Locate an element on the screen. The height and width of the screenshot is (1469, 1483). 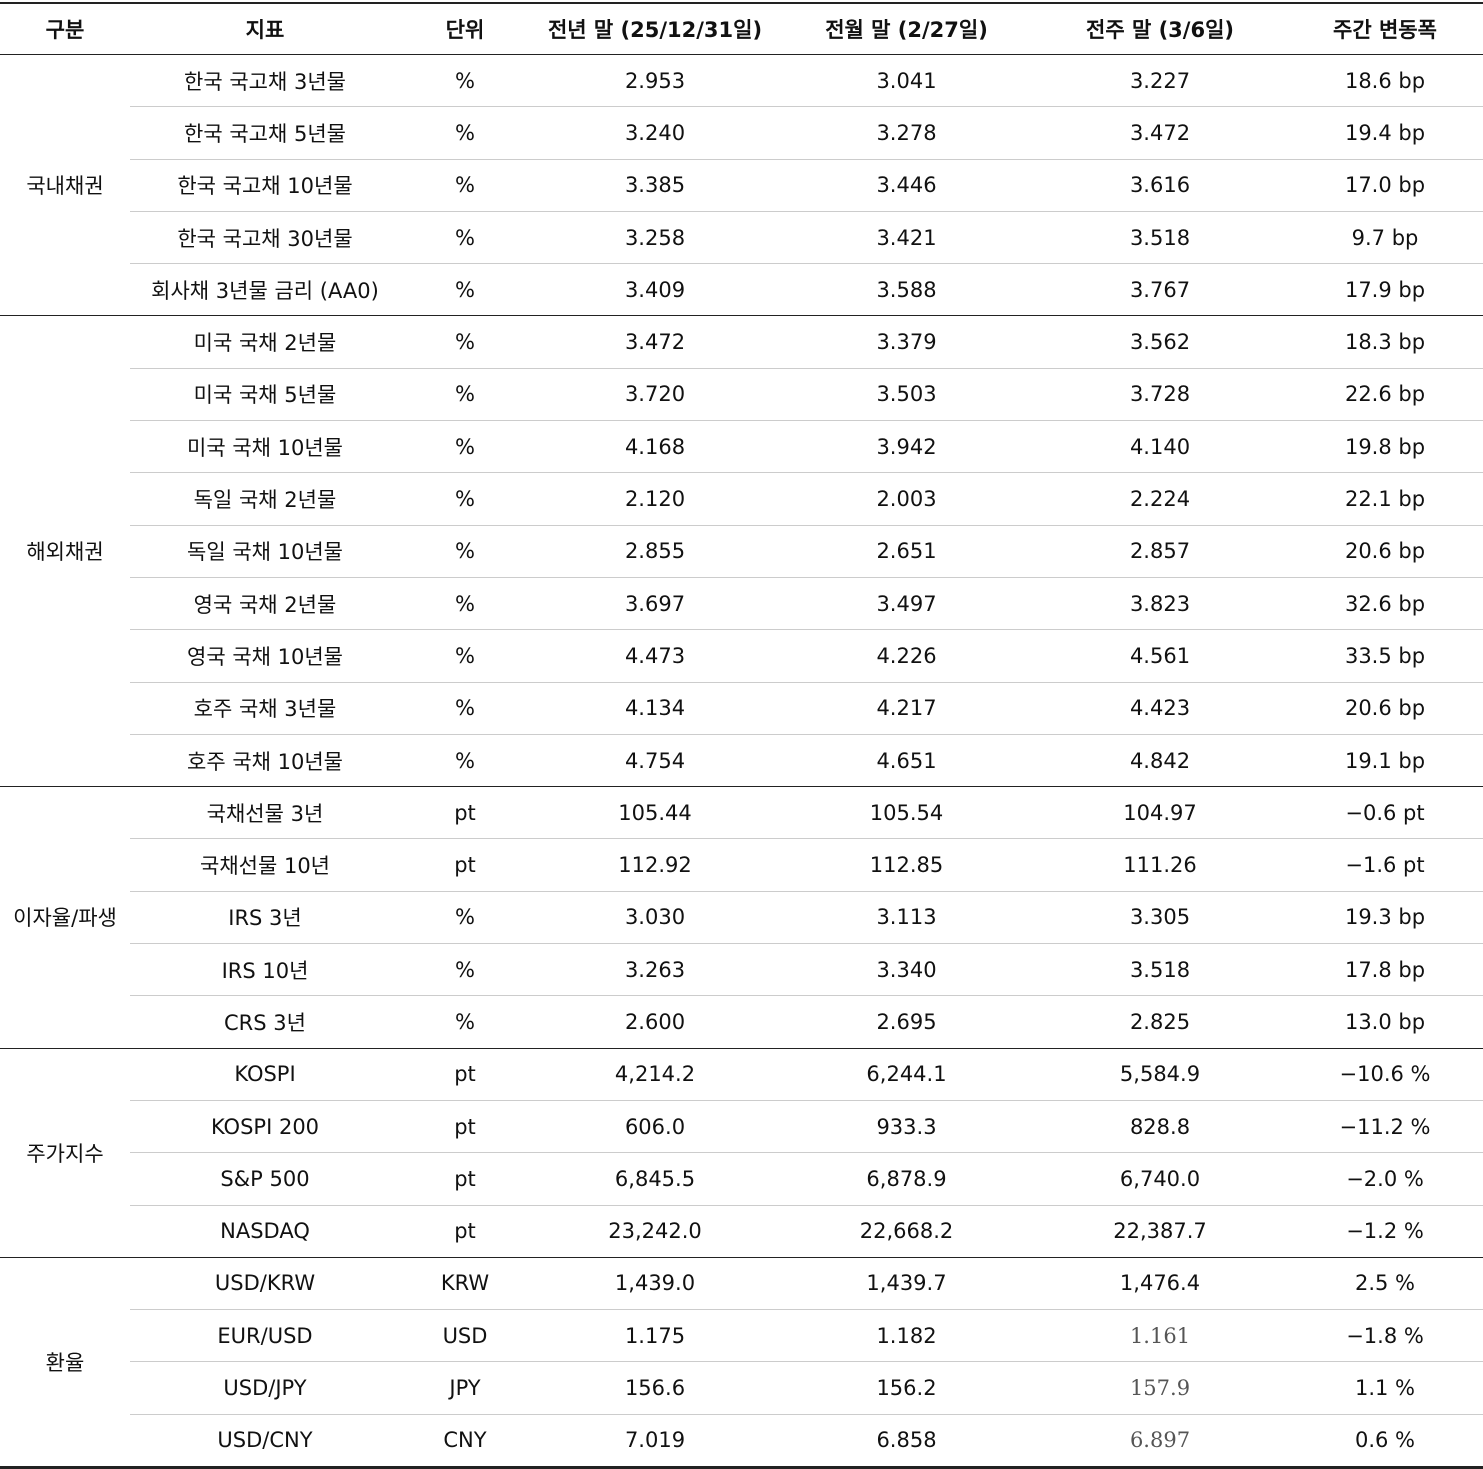
indicator: 영국 국채 10년물 is located at coordinates (265, 656).